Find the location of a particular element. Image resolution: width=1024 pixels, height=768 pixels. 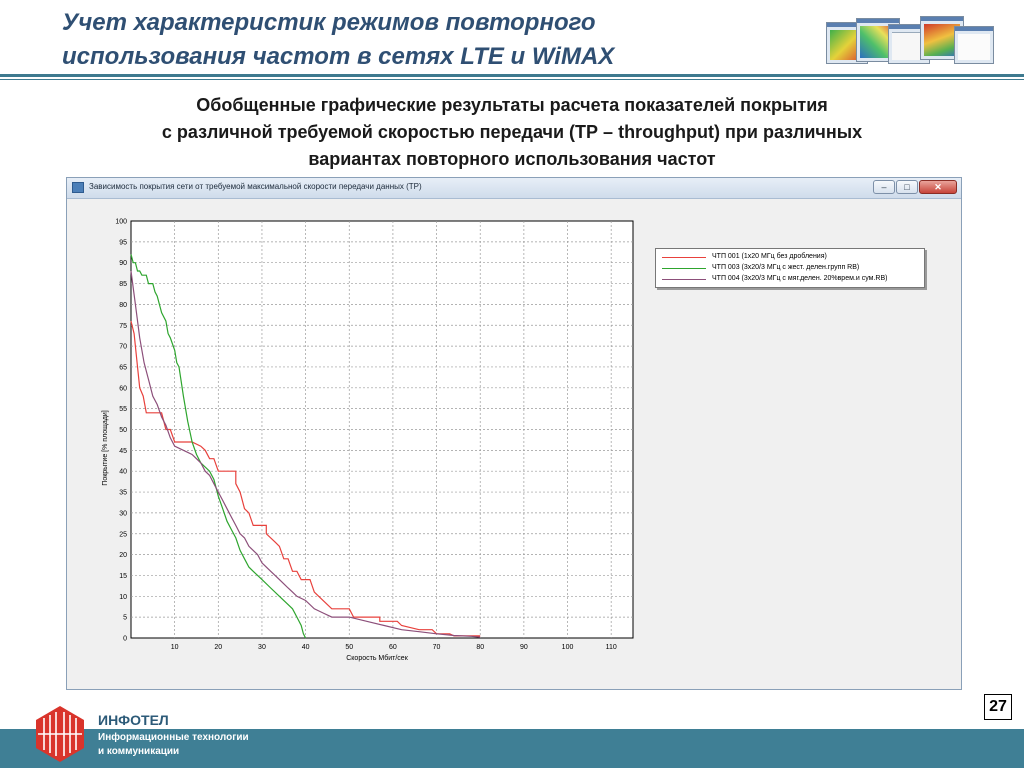

close-button: ✕ is located at coordinates (938, 187).